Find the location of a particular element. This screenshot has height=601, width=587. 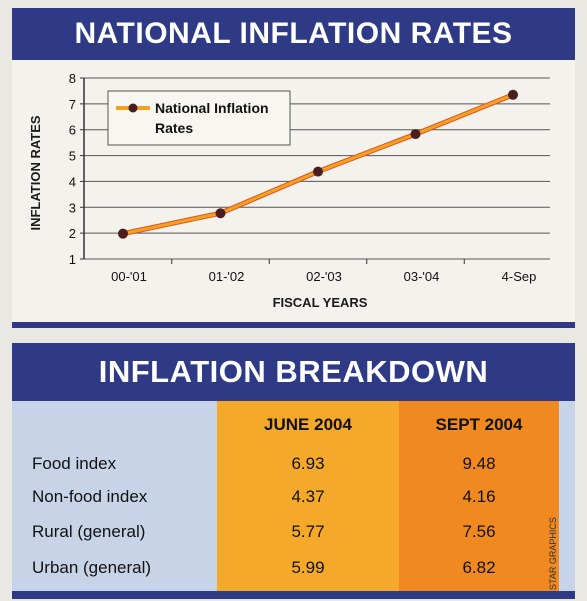

cell-non-food-june: 4.37 is located at coordinates (308, 496).